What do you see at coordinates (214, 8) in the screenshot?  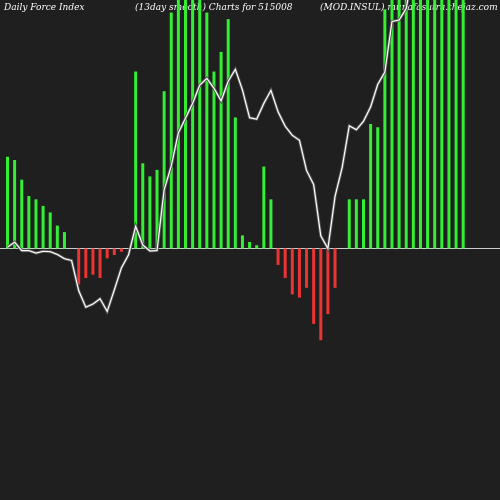 I see `chart-subtitle: (13day smooth) Charts for 515008` at bounding box center [214, 8].